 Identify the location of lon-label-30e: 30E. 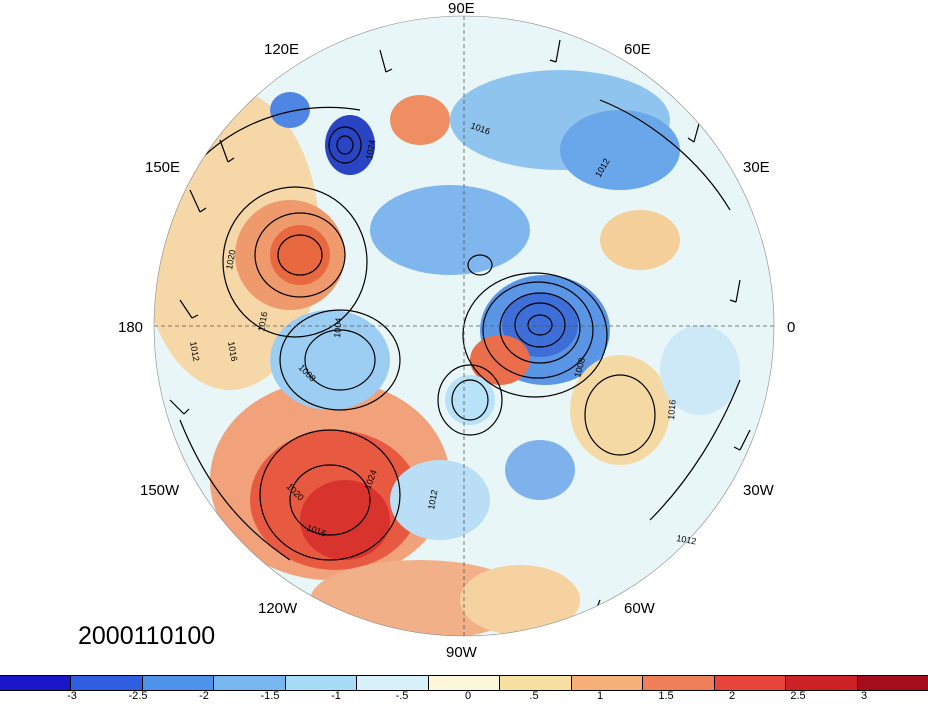
(756, 167).